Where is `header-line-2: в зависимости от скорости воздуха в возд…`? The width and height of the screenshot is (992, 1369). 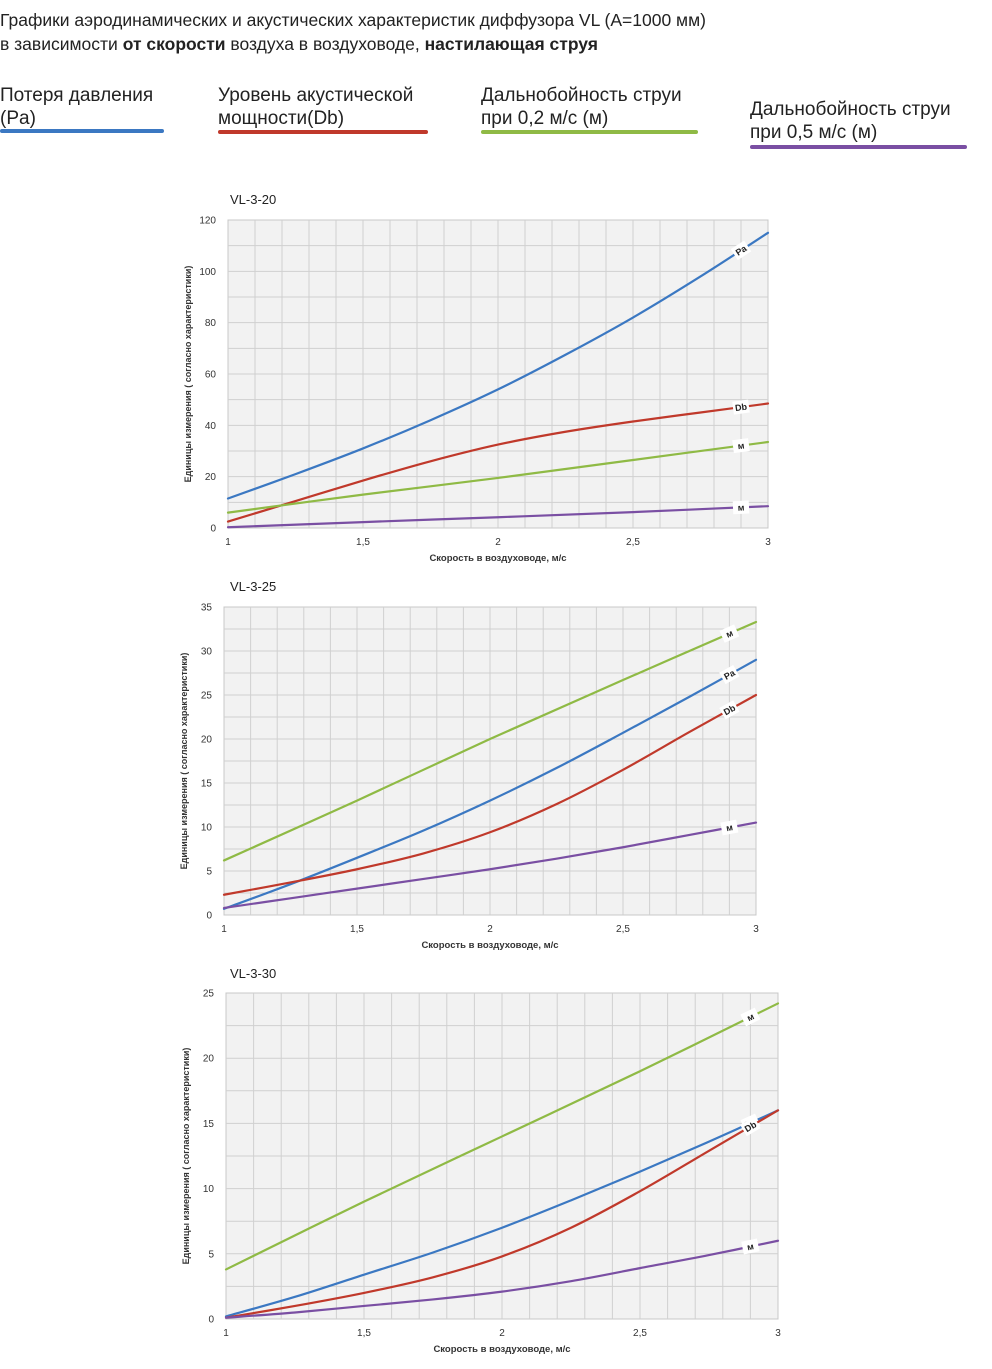
header-line-2: в зависимости от скорости воздуха в возд… is located at coordinates (353, 44).